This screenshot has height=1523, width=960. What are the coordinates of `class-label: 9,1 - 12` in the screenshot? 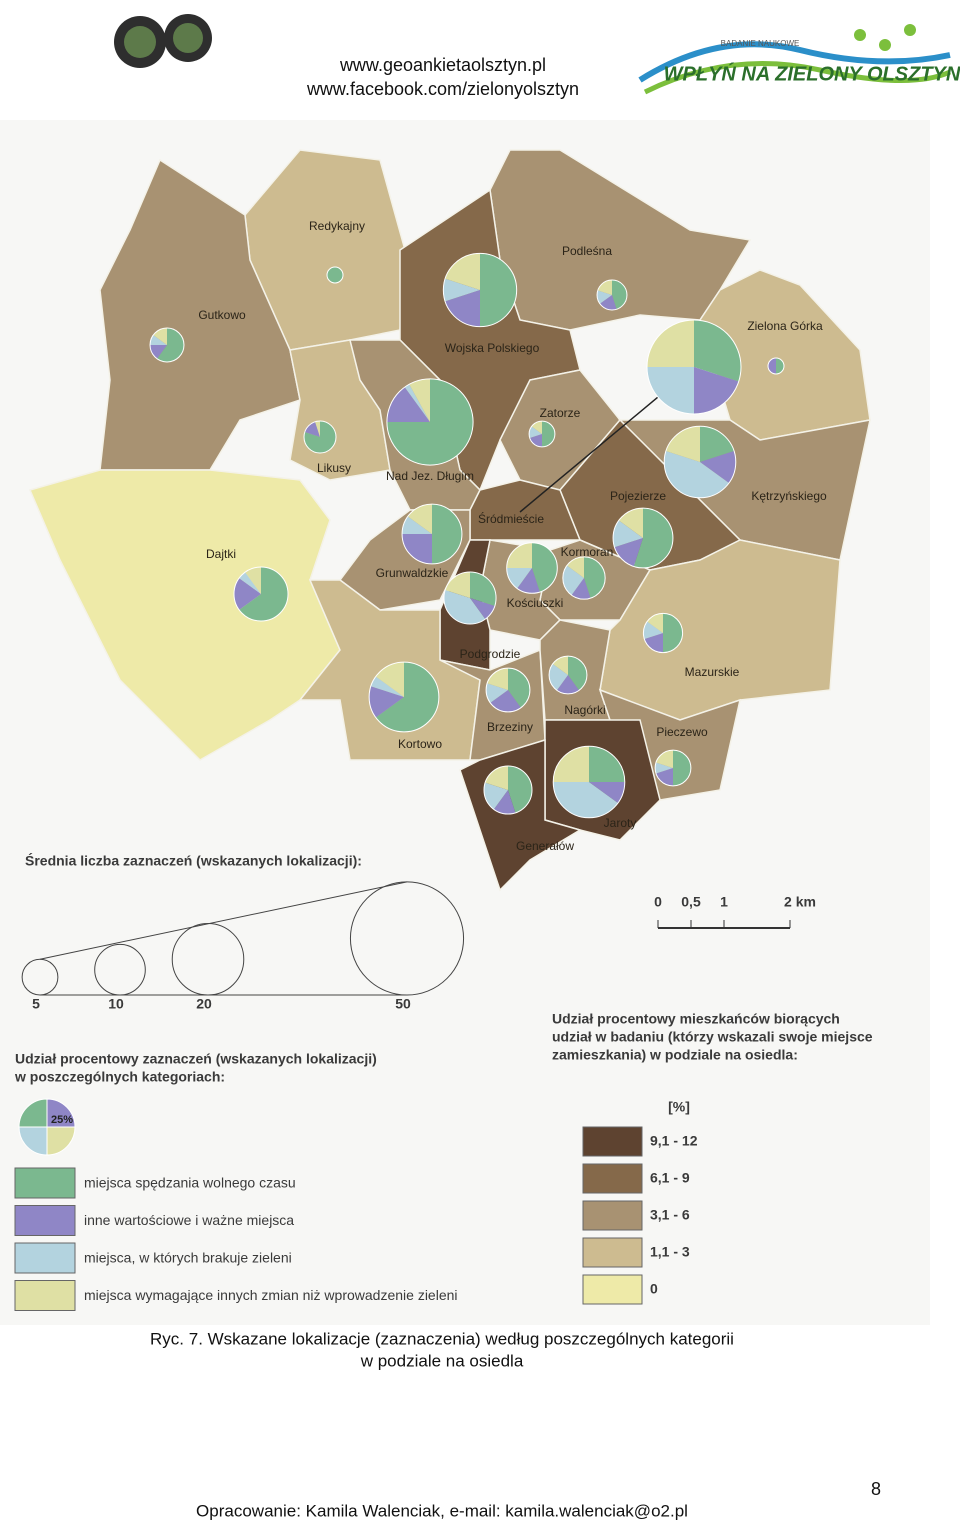 It's located at (674, 1141).